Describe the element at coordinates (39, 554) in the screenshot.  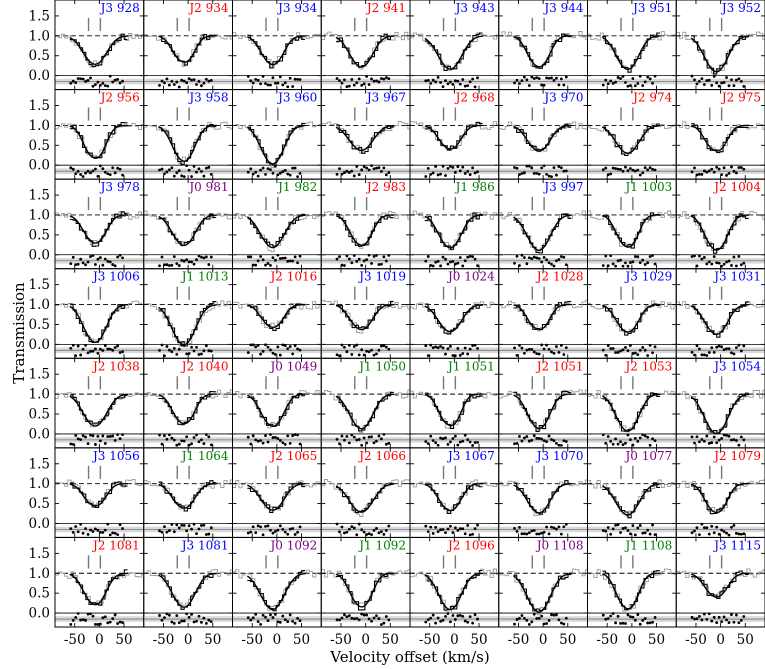
I see `y-tick-label: 1.5` at that location.